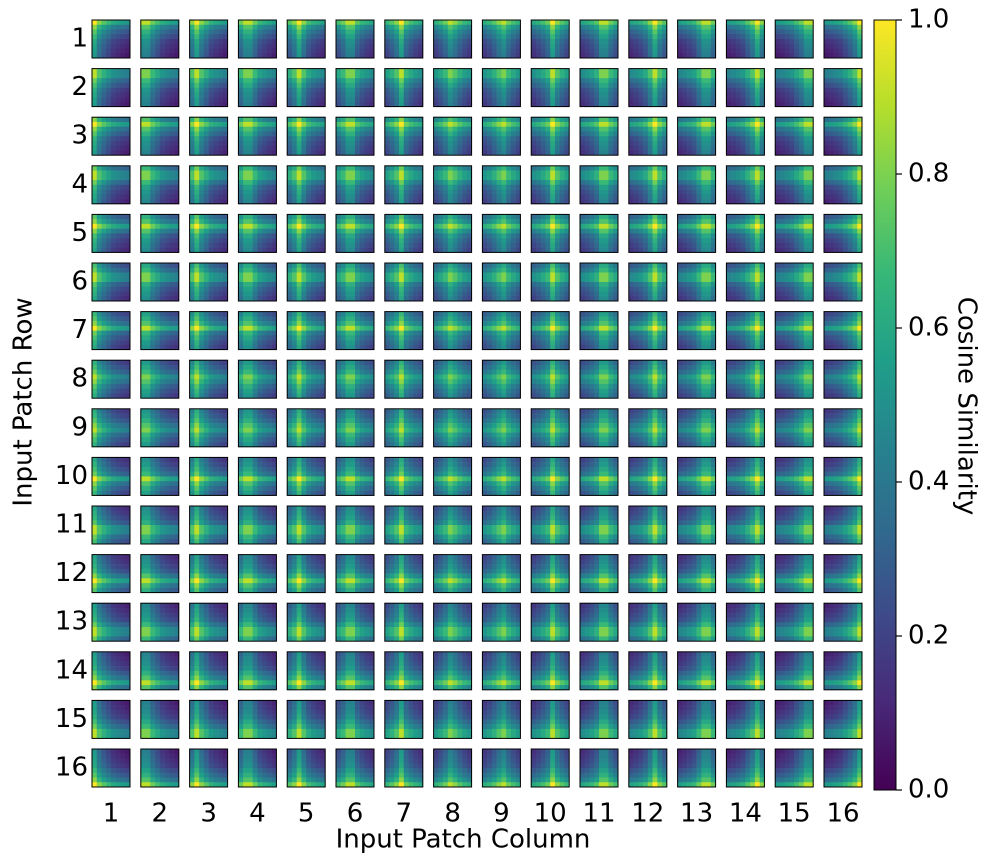 The image size is (990, 865). What do you see at coordinates (209, 39) in the screenshot?
I see `heatmap-frame` at bounding box center [209, 39].